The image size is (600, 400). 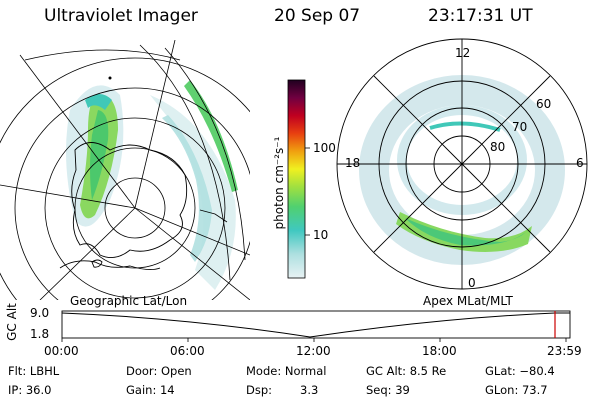 What do you see at coordinates (40, 334) in the screenshot?
I see `alt-tick-1-8: 1.8` at bounding box center [40, 334].